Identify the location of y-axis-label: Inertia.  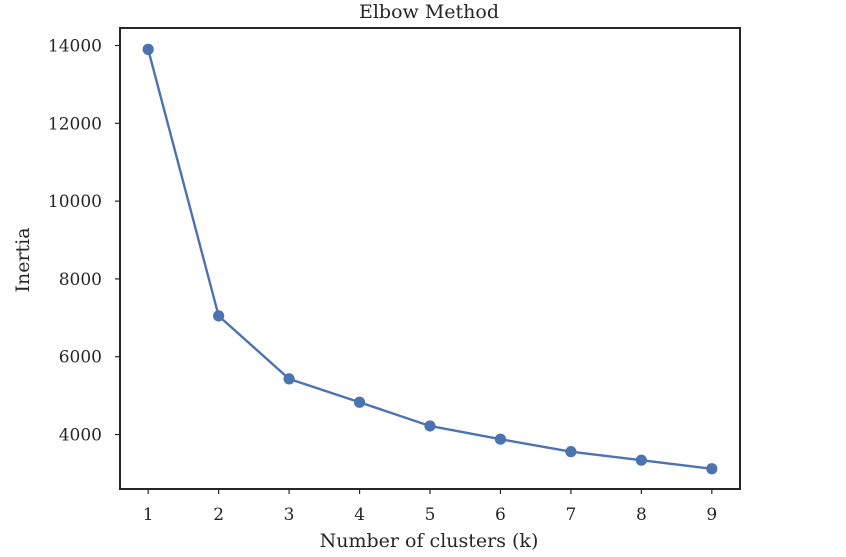
(23, 259).